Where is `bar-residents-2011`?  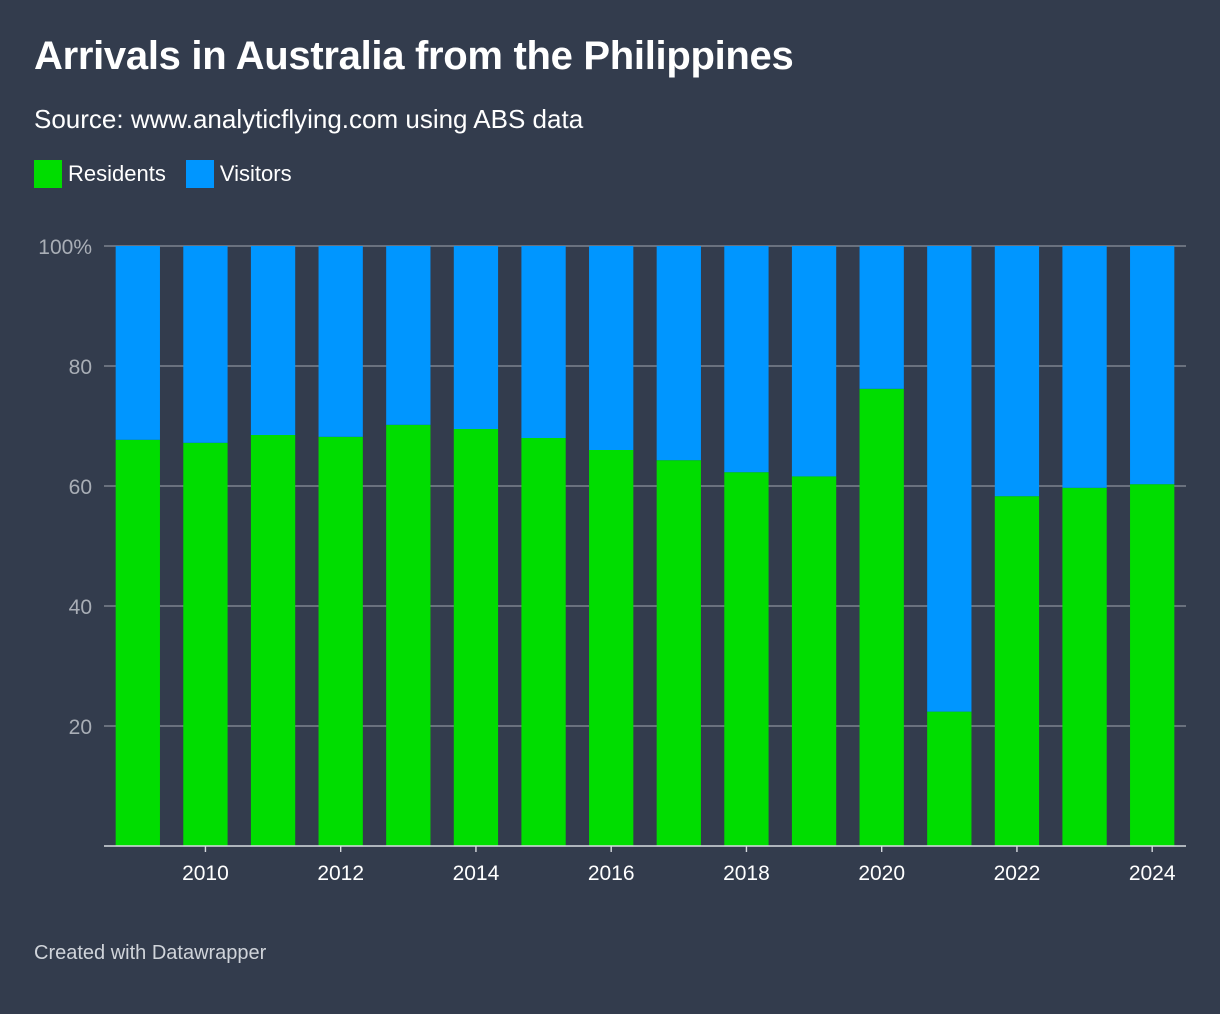
bar-residents-2011 is located at coordinates (273, 640).